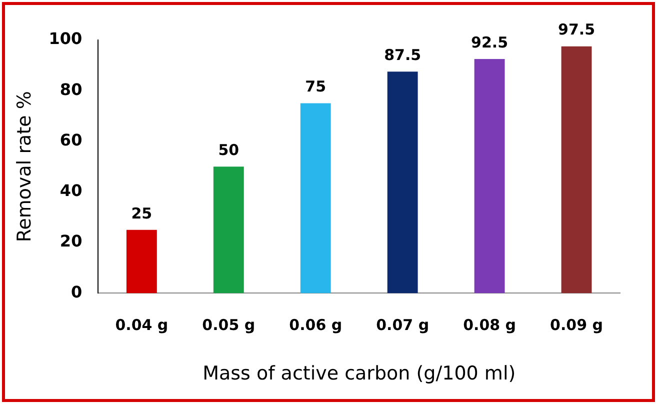  Describe the element at coordinates (315, 325) in the screenshot. I see `x-tick-label: 0.06 g` at that location.